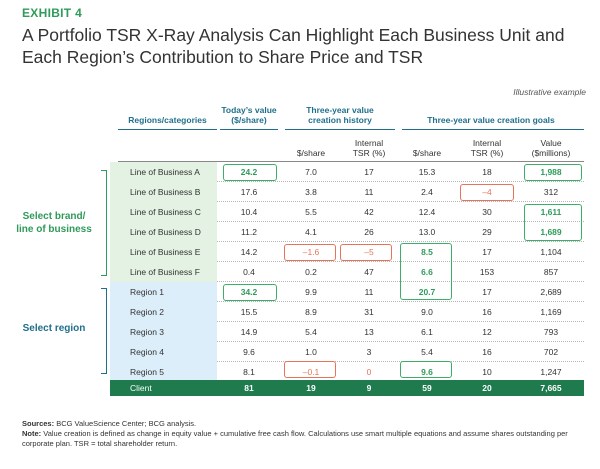  I want to click on cell-goal-share: 6.1, so click(427, 332).